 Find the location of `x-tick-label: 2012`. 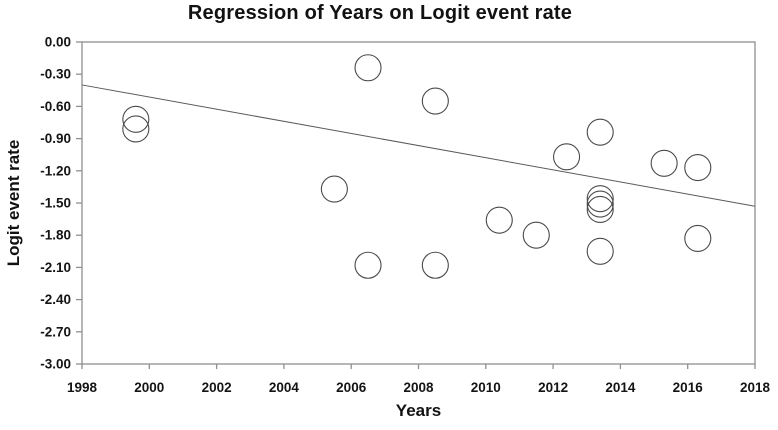

x-tick-label: 2012 is located at coordinates (553, 387).